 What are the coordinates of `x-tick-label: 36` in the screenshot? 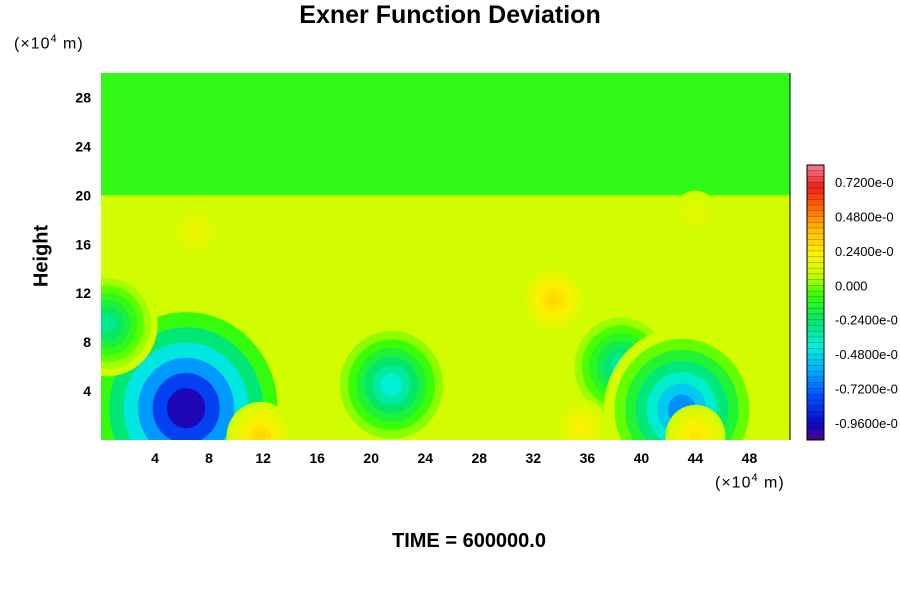 It's located at (588, 458).